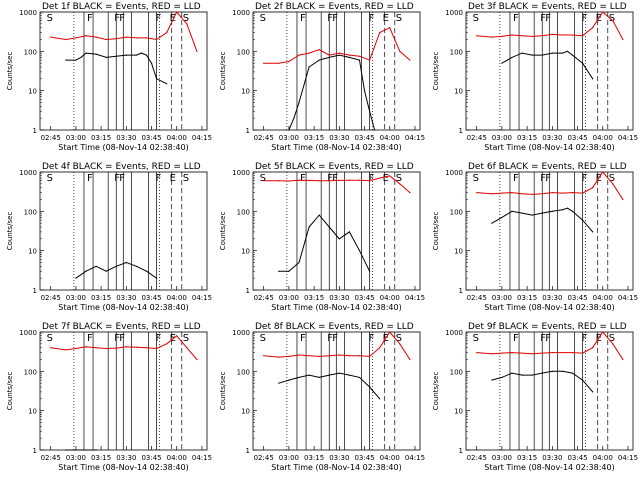  What do you see at coordinates (461, 131) in the screenshot?
I see `y-tick-label: 1` at bounding box center [461, 131].